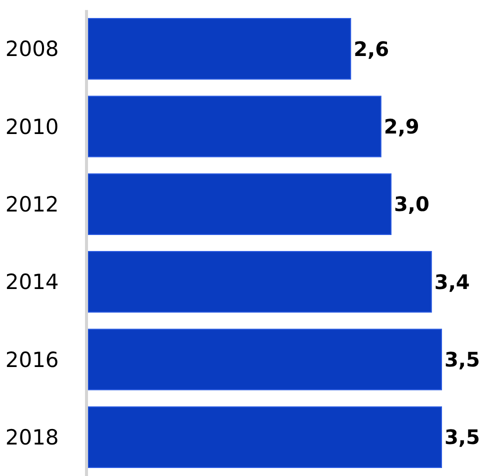 The height and width of the screenshot is (476, 492). What do you see at coordinates (32, 282) in the screenshot?
I see `y-tick-label: 2014` at bounding box center [32, 282].